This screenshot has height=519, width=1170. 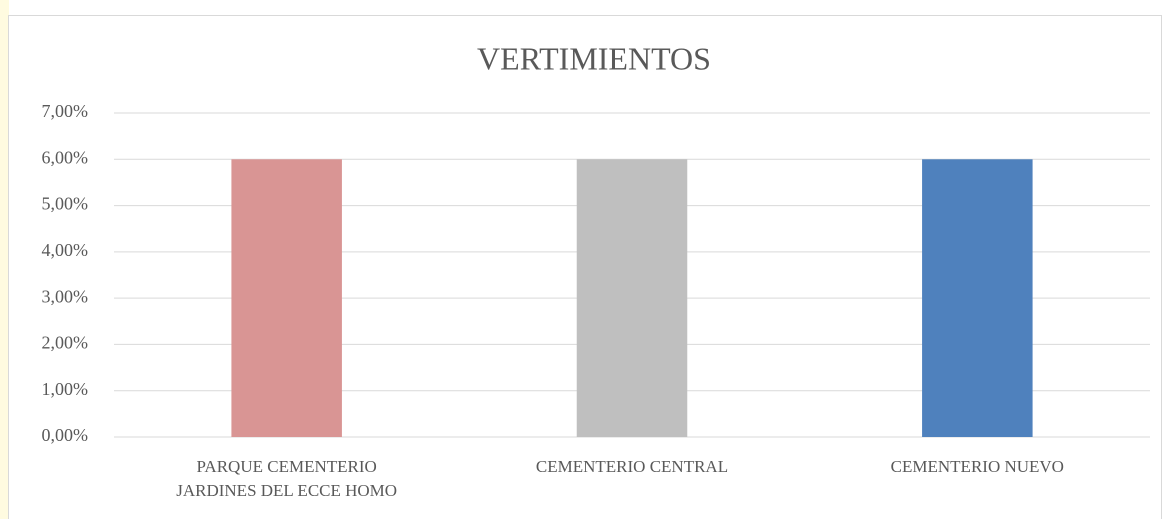 What do you see at coordinates (65, 389) in the screenshot?
I see `y-tick-label: 1,00%` at bounding box center [65, 389].